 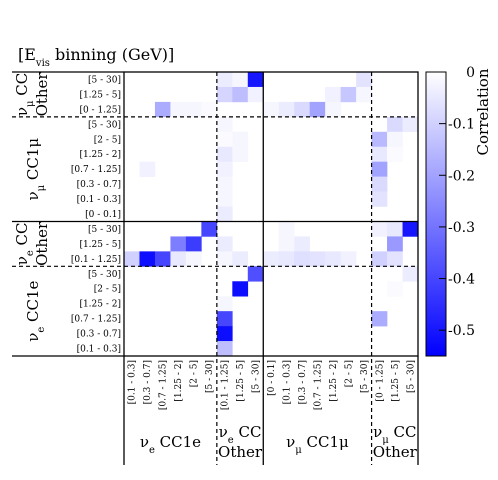 I want to click on column-label-vmu_cc1mu-0-0-1: [0 - 0.1], so click(x=272, y=378).